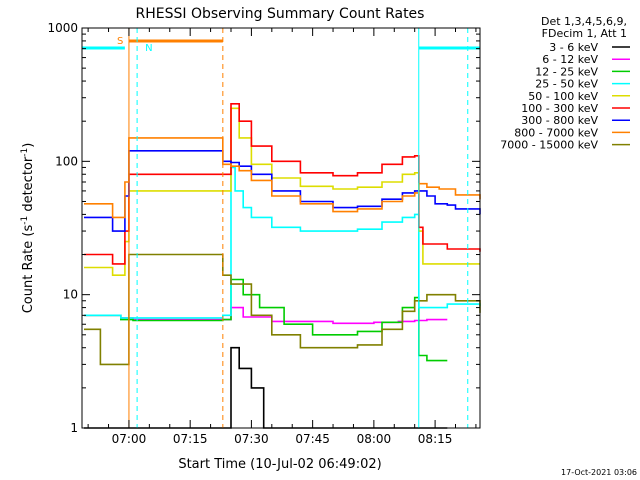  I want to click on legend-item-label: 3 - 6 keV, so click(573, 47).